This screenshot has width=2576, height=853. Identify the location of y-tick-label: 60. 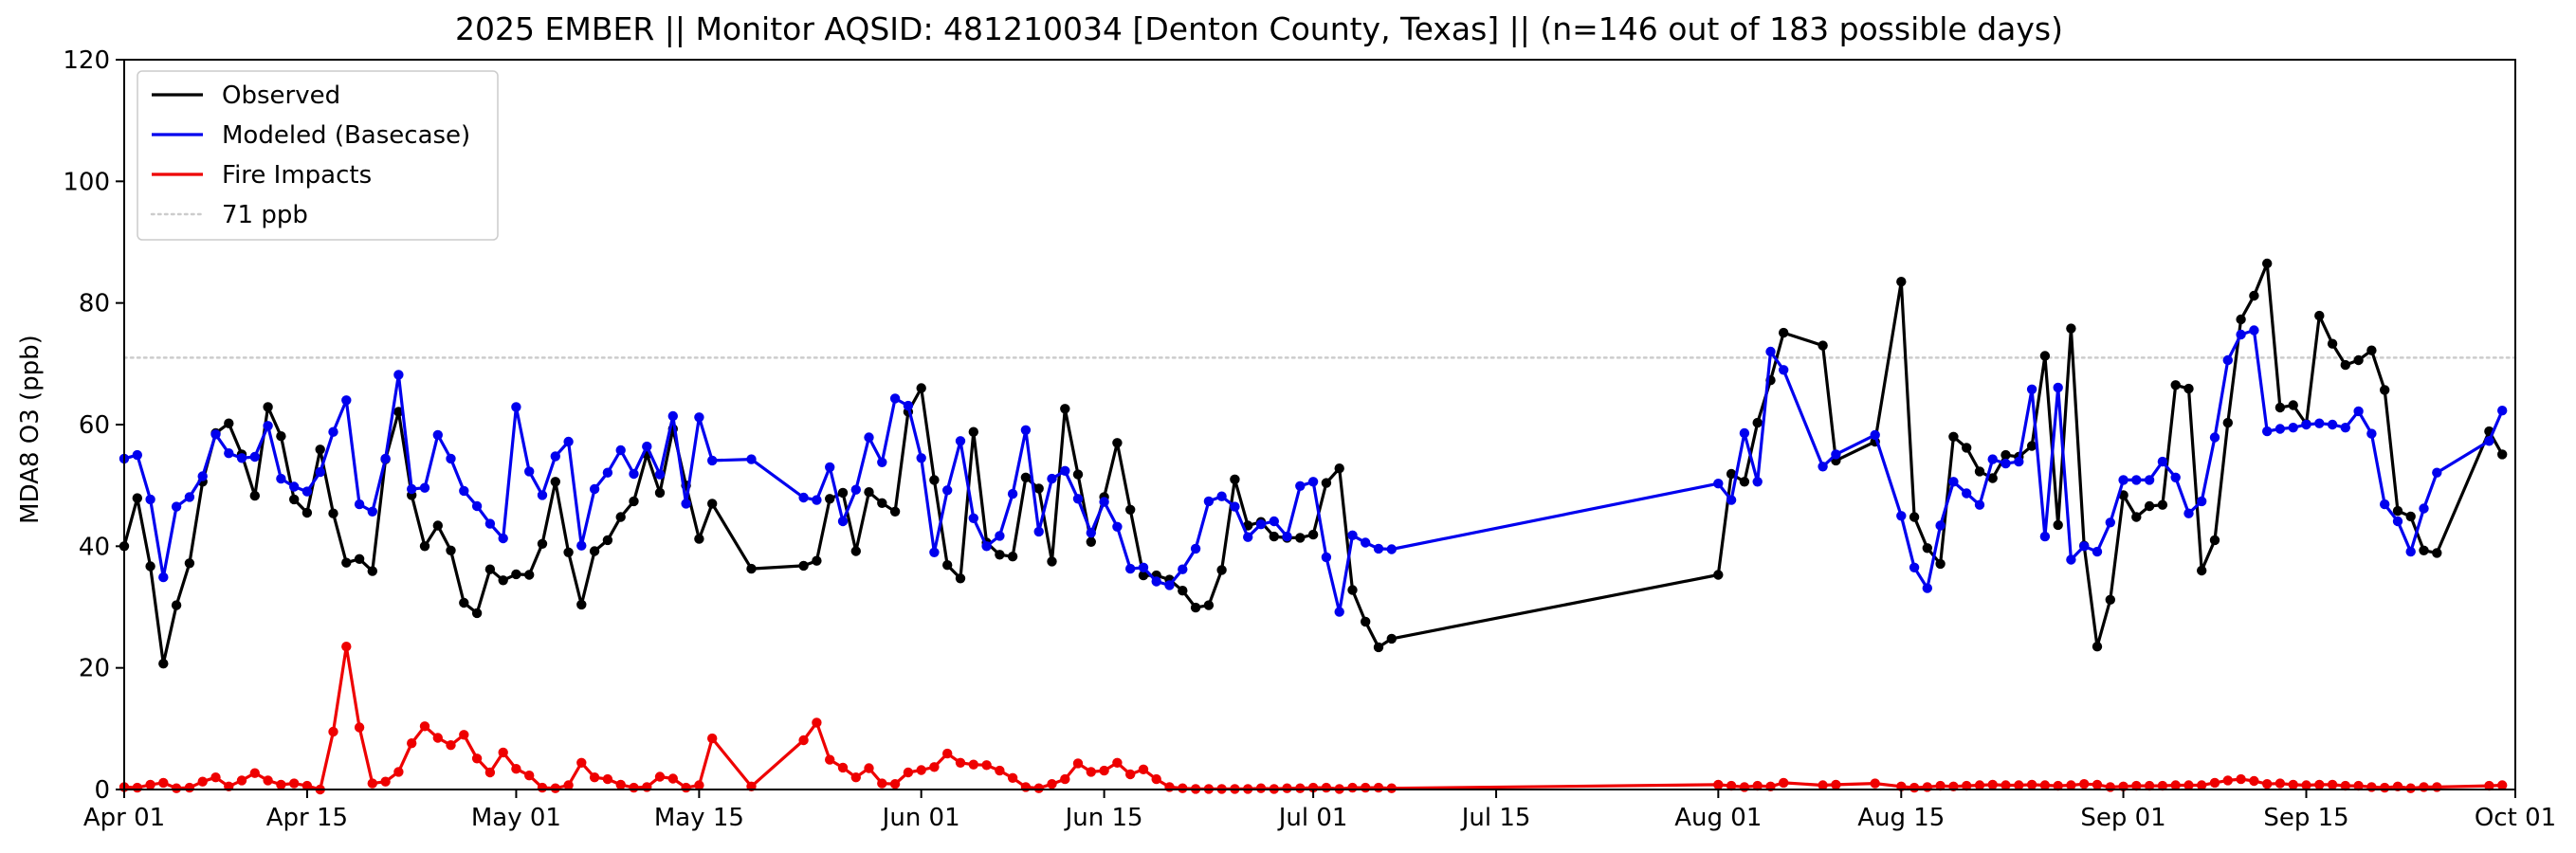
(94, 425).